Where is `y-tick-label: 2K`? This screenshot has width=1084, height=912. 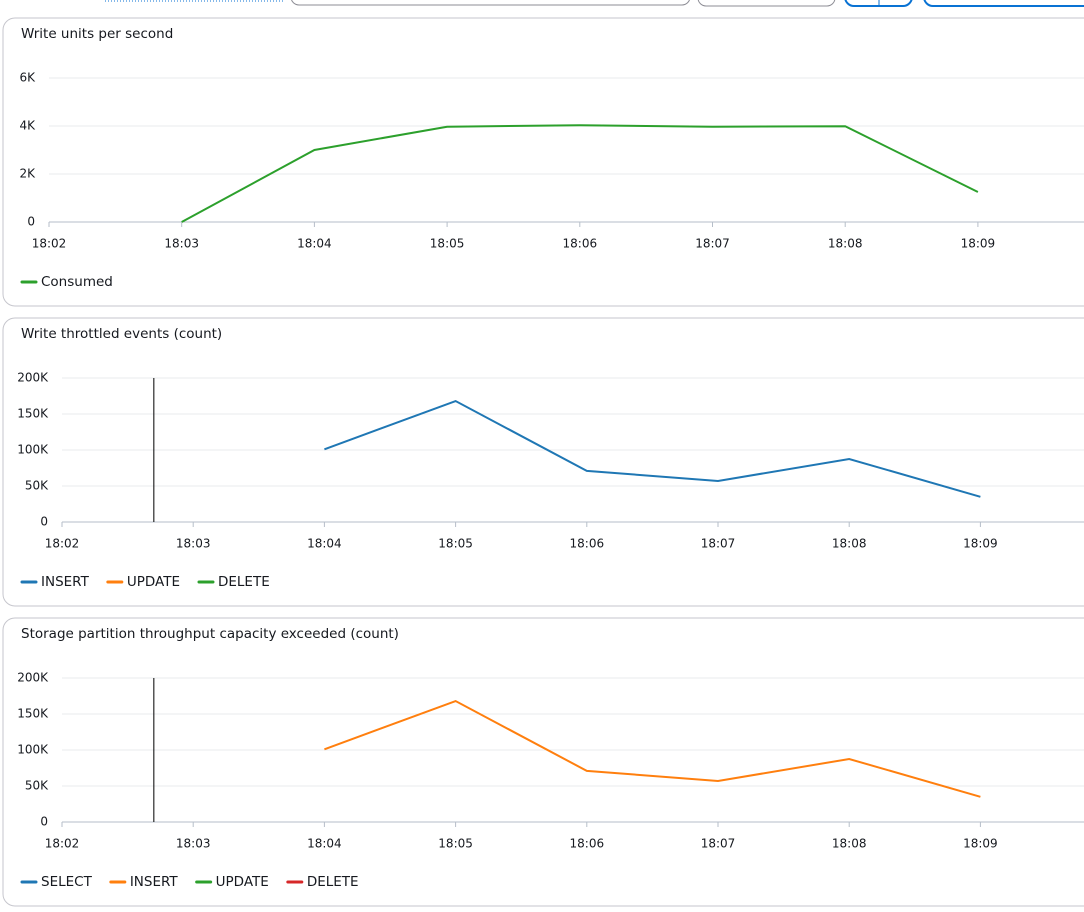
y-tick-label: 2K is located at coordinates (27, 174).